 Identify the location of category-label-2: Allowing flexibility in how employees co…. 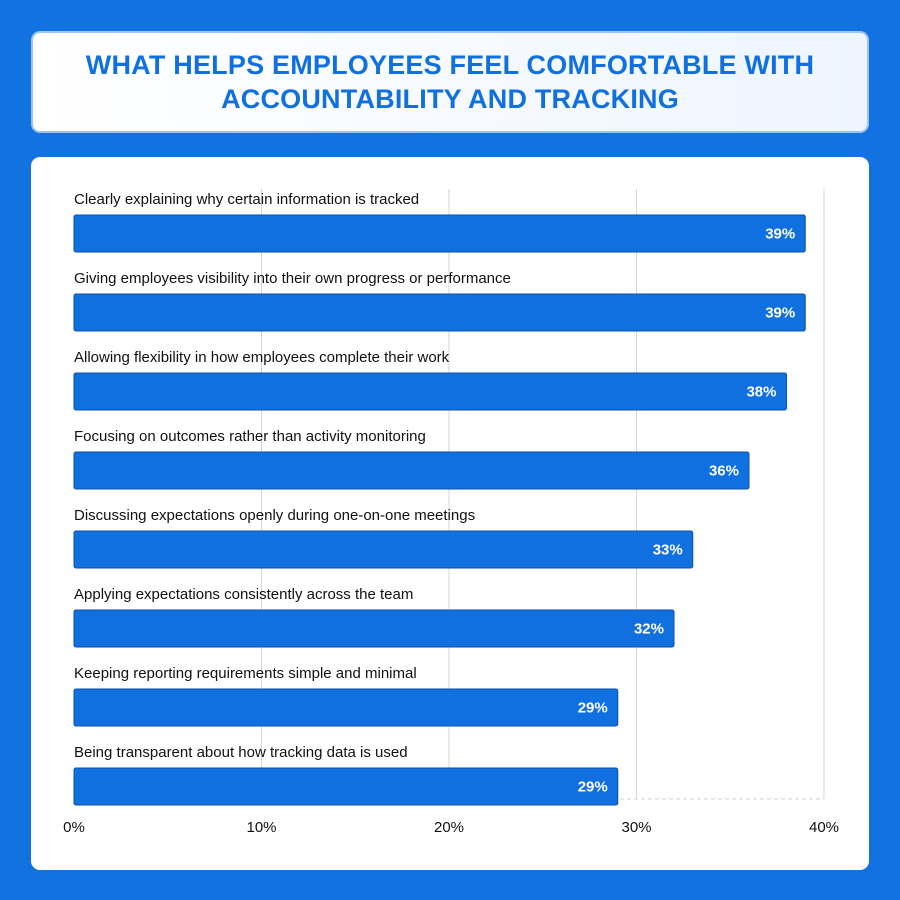
(262, 357).